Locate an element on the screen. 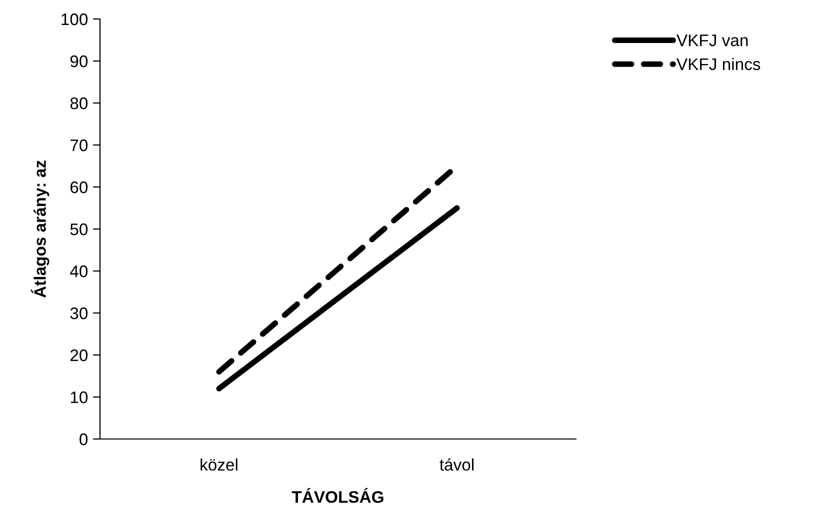  legend-label: VKFJ van is located at coordinates (712, 40).